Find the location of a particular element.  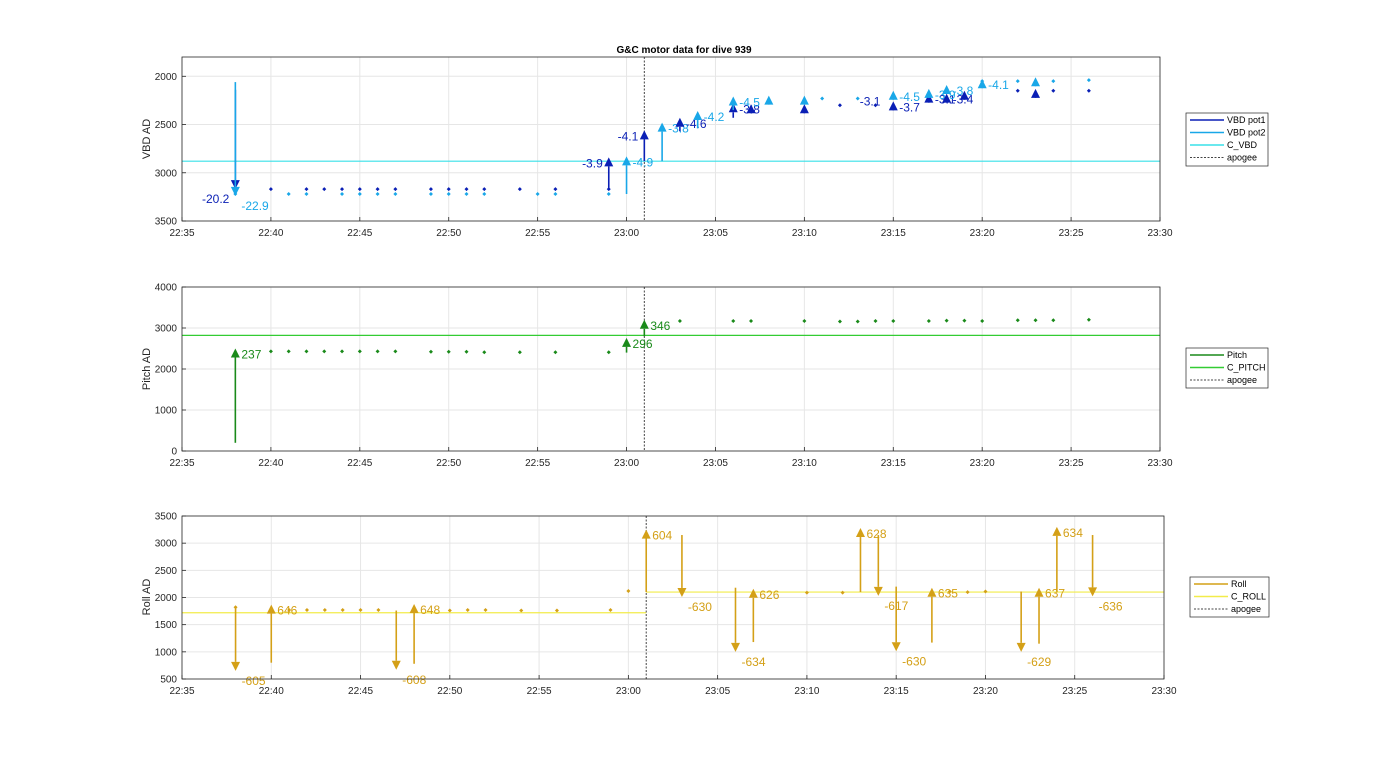

plot-area is located at coordinates (671, 139).